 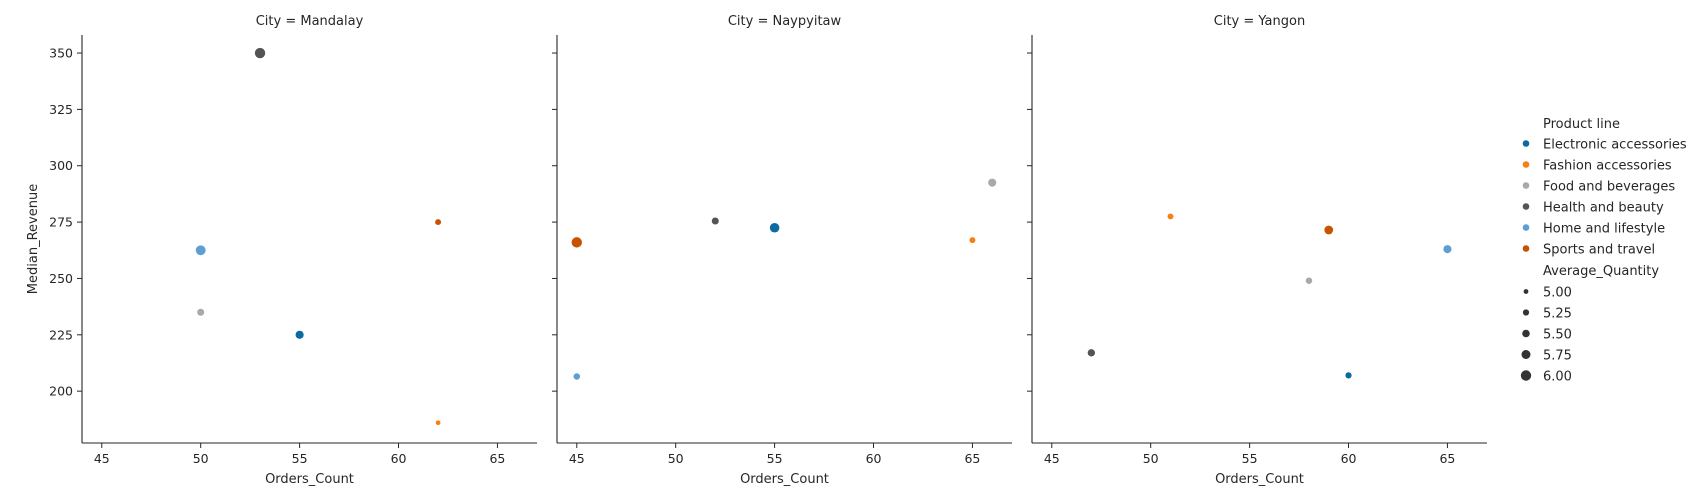 I want to click on y-tick-label: 200, so click(x=61, y=391).